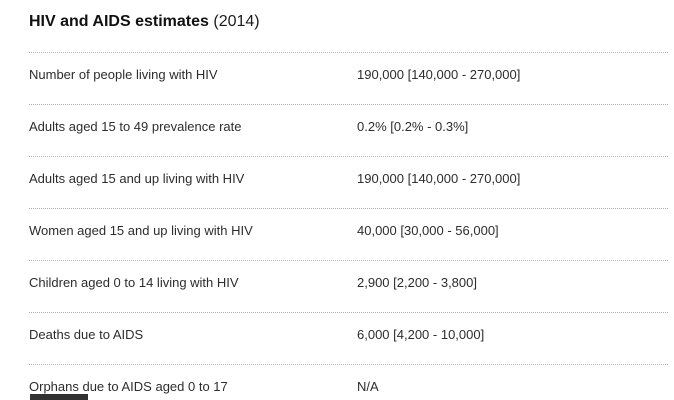  I want to click on row-value: N/A, so click(368, 386).